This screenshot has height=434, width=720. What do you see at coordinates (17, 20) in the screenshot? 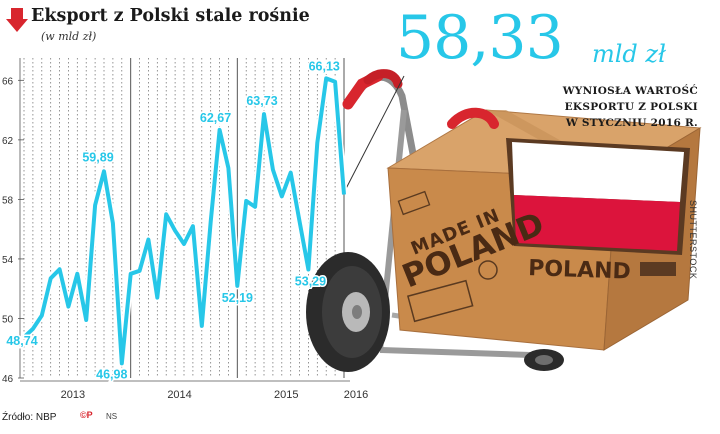
I see `down-arrow-icon` at bounding box center [17, 20].